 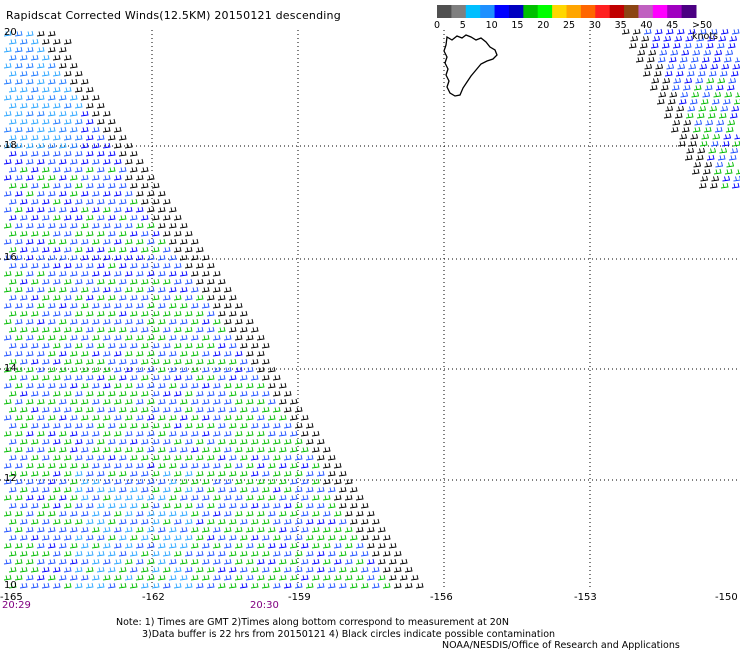 What do you see at coordinates (153, 597) in the screenshot?
I see `lon-label-162: -162` at bounding box center [153, 597].